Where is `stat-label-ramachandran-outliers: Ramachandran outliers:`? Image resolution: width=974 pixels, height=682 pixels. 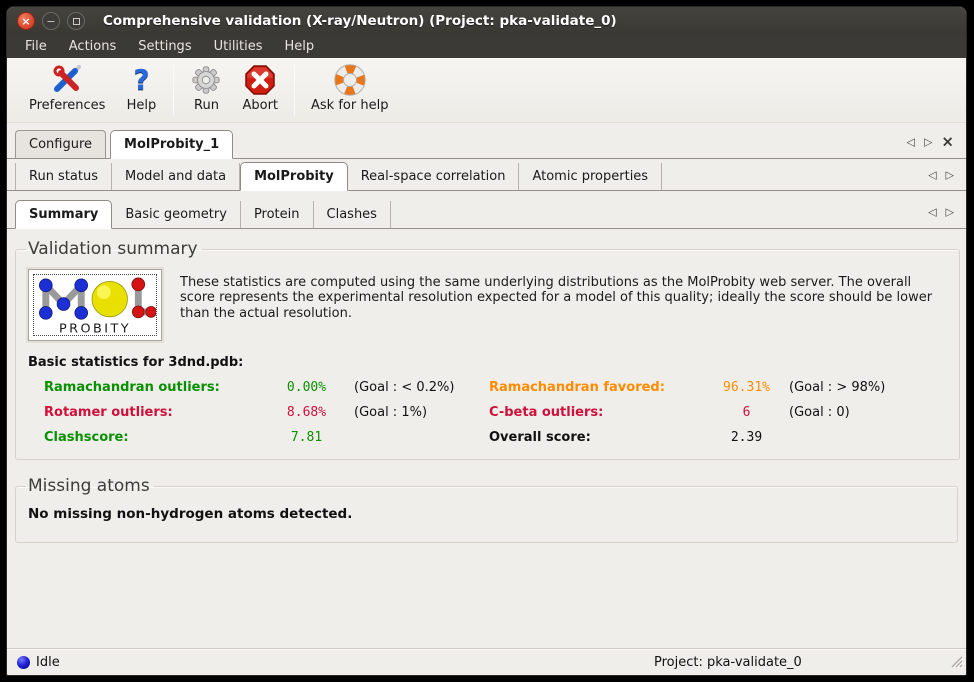 stat-label-ramachandran-outliers: Ramachandran outliers: is located at coordinates (132, 387).